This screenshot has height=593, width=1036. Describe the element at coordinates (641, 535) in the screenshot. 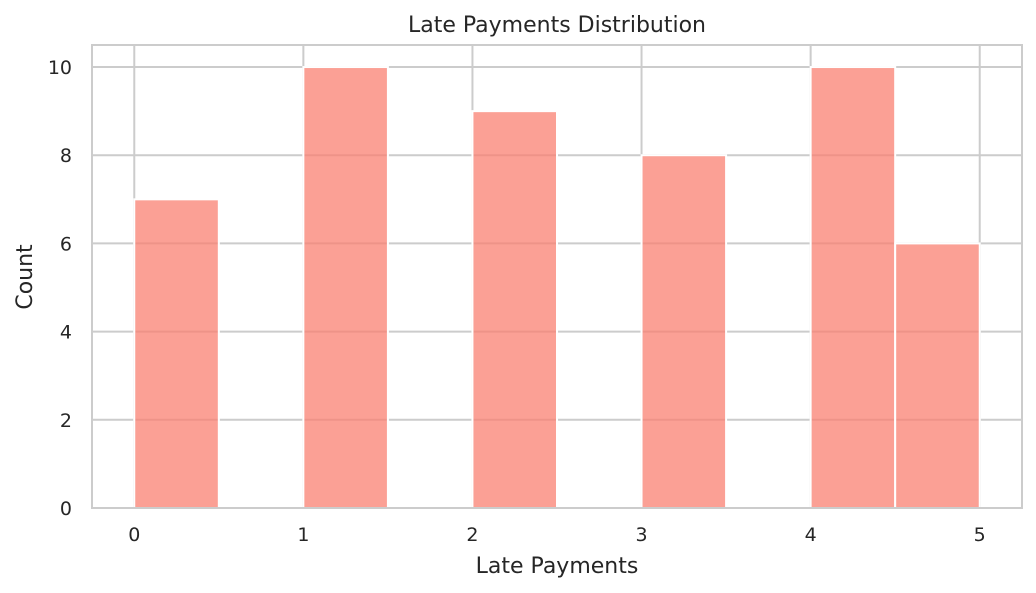

I see `x-tick-label: 3` at that location.